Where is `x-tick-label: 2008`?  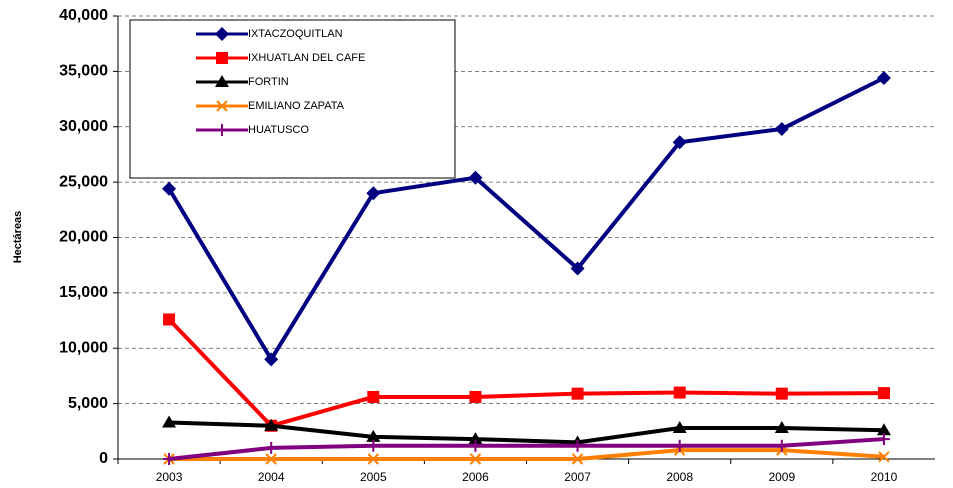 x-tick-label: 2008 is located at coordinates (679, 477).